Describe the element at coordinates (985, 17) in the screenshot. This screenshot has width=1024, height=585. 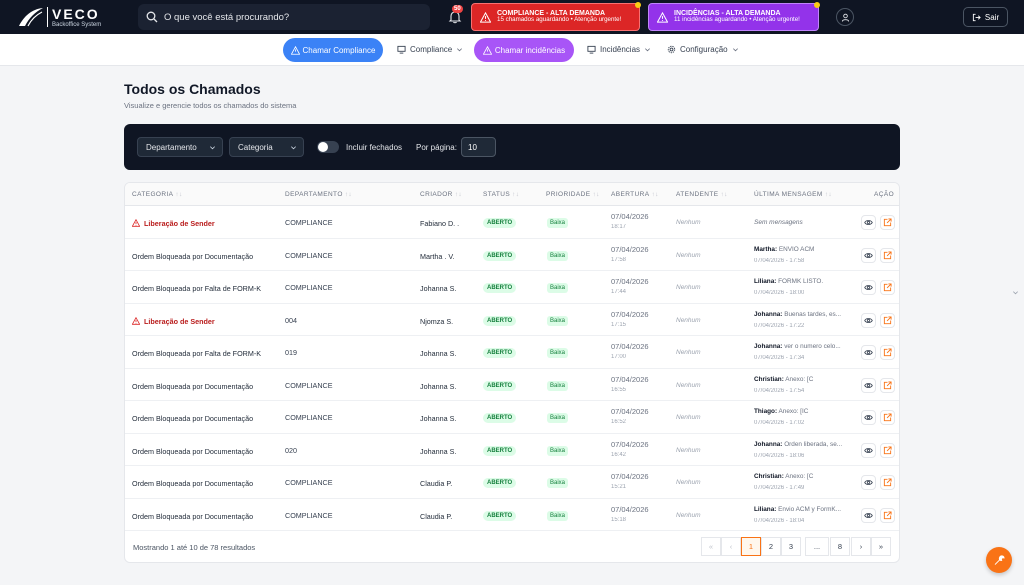
I see `logout-button: Sair` at that location.